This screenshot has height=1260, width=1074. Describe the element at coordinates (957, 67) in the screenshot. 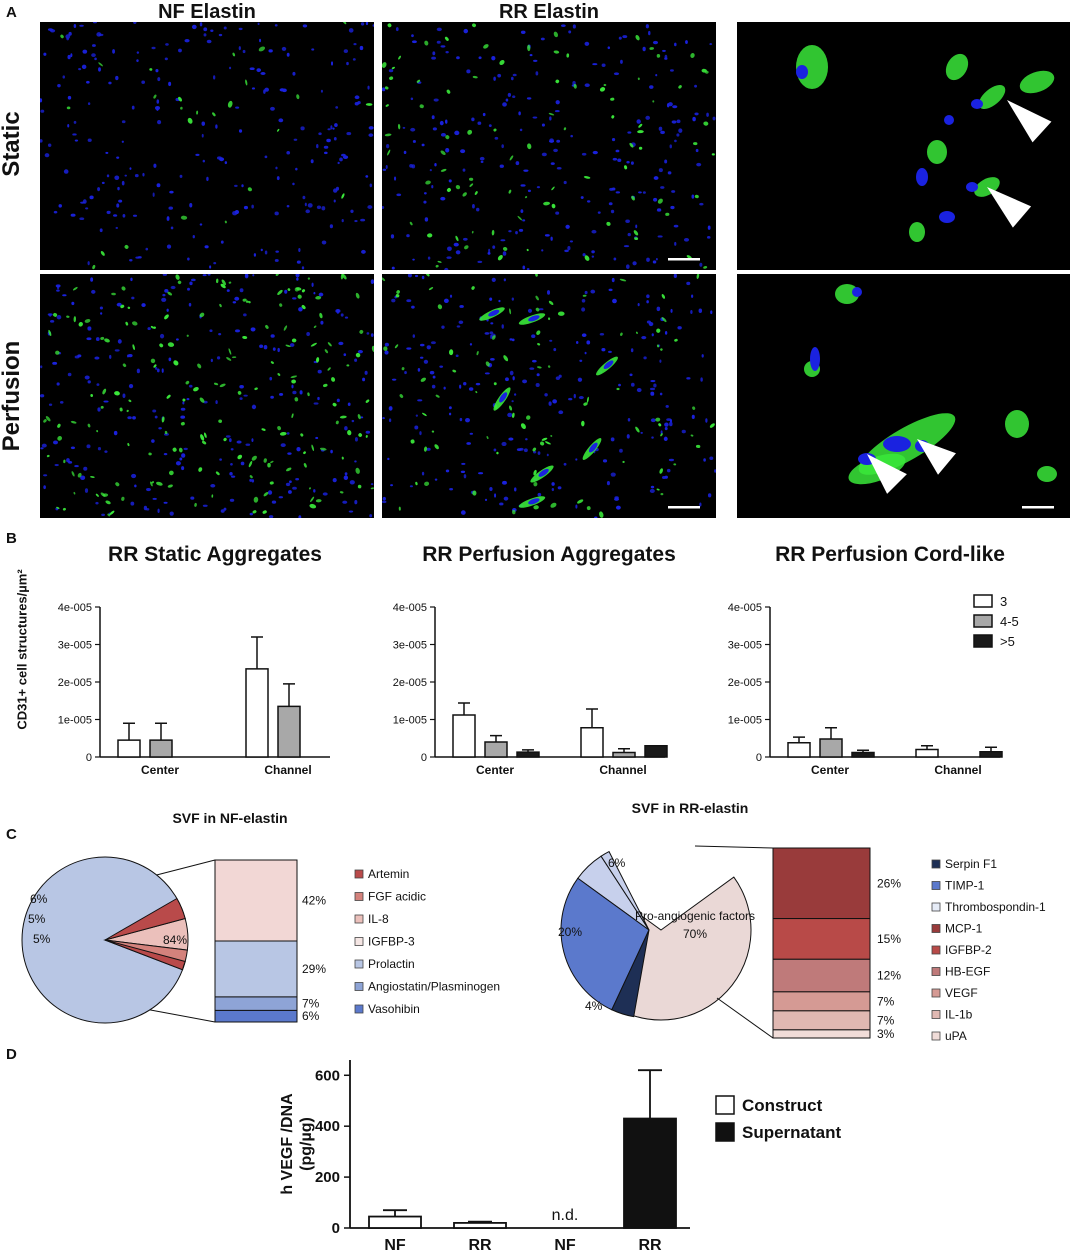

I see `cd31-cell` at that location.